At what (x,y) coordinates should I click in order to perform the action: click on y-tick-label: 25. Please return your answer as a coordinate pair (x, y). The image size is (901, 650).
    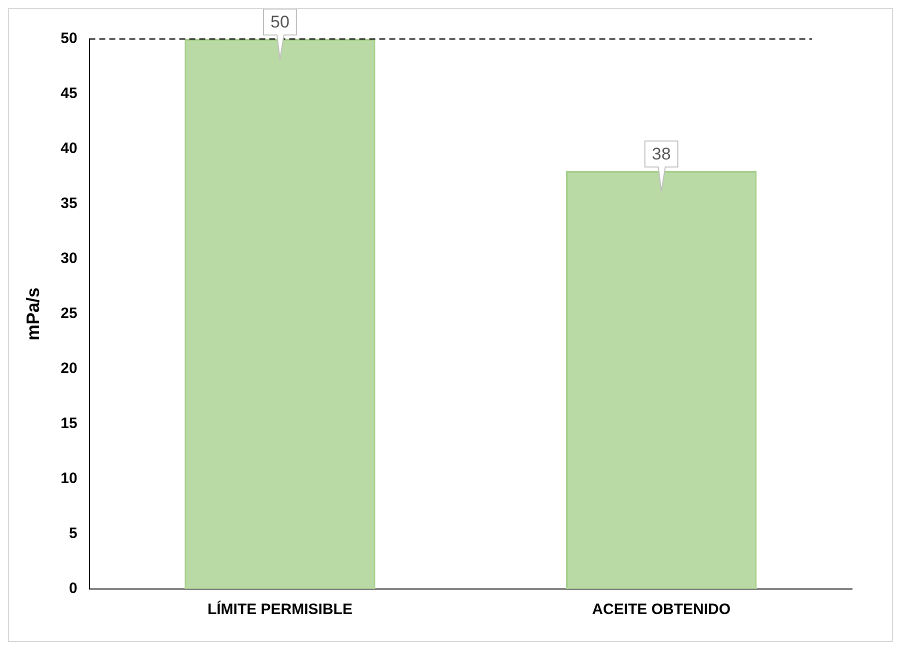
    Looking at the image, I should click on (69, 313).